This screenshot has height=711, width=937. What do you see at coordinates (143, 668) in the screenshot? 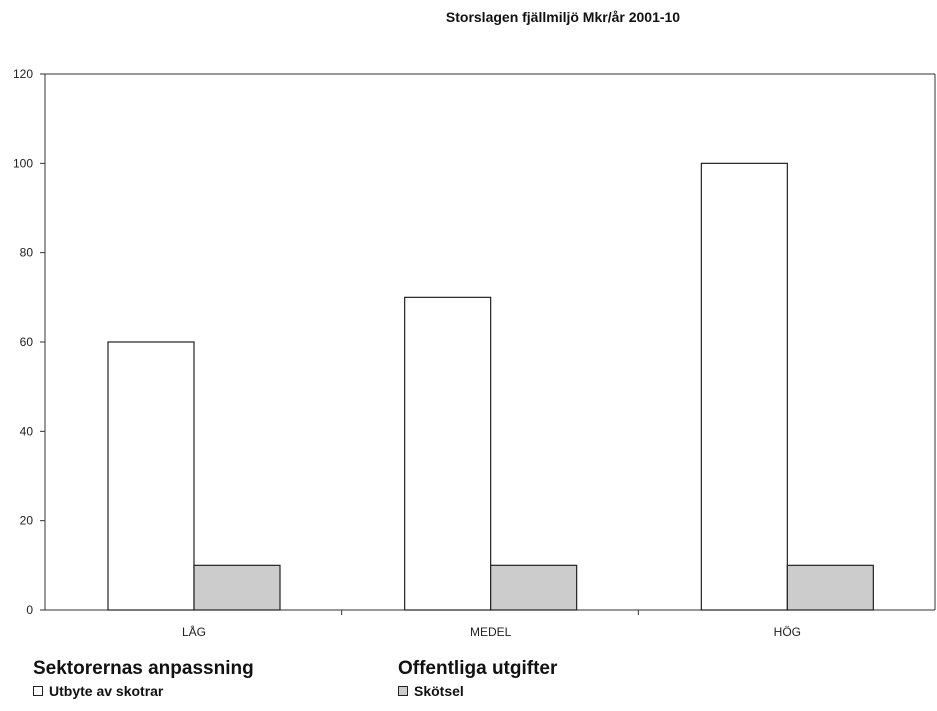
I see `legend-group-title: Sektorernas anpassning` at bounding box center [143, 668].